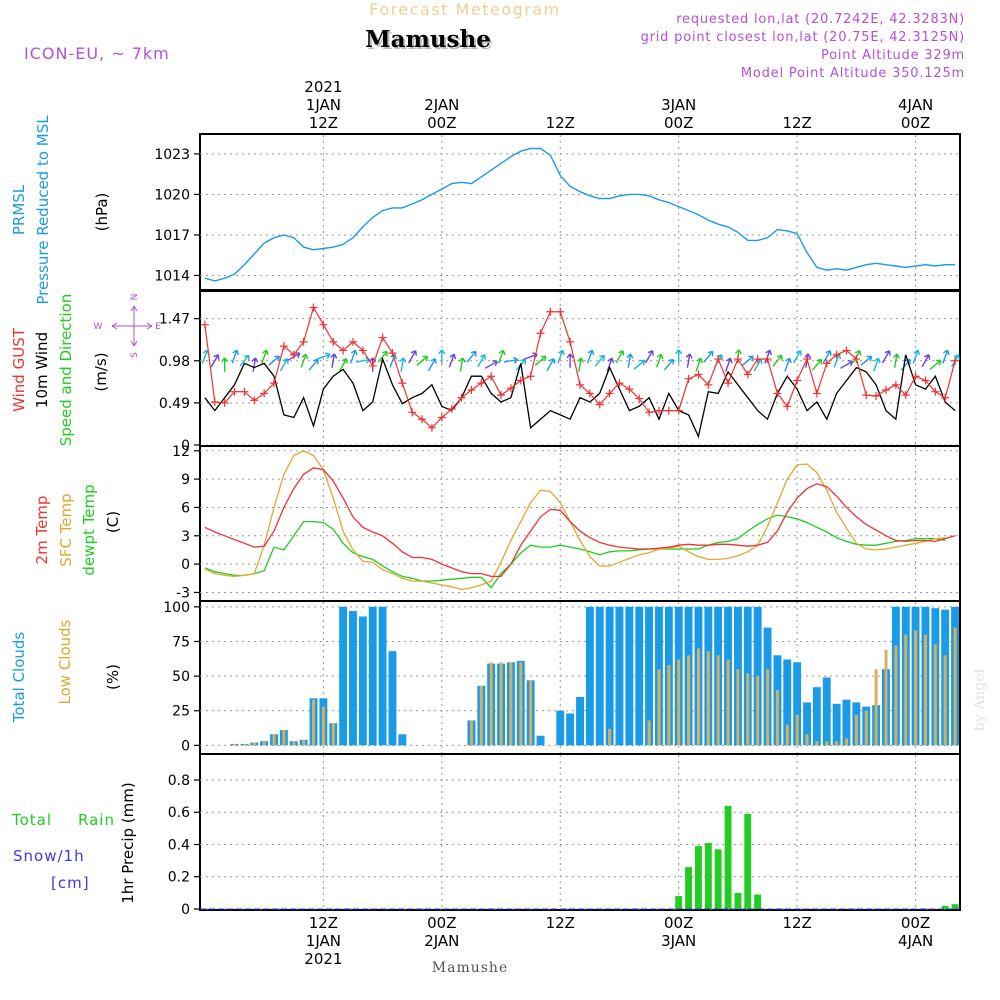 This screenshot has height=1000, width=1000. What do you see at coordinates (820, 19) in the screenshot?
I see `info-line: requested lon,lat (20.7242E, 42.3283N)` at bounding box center [820, 19].